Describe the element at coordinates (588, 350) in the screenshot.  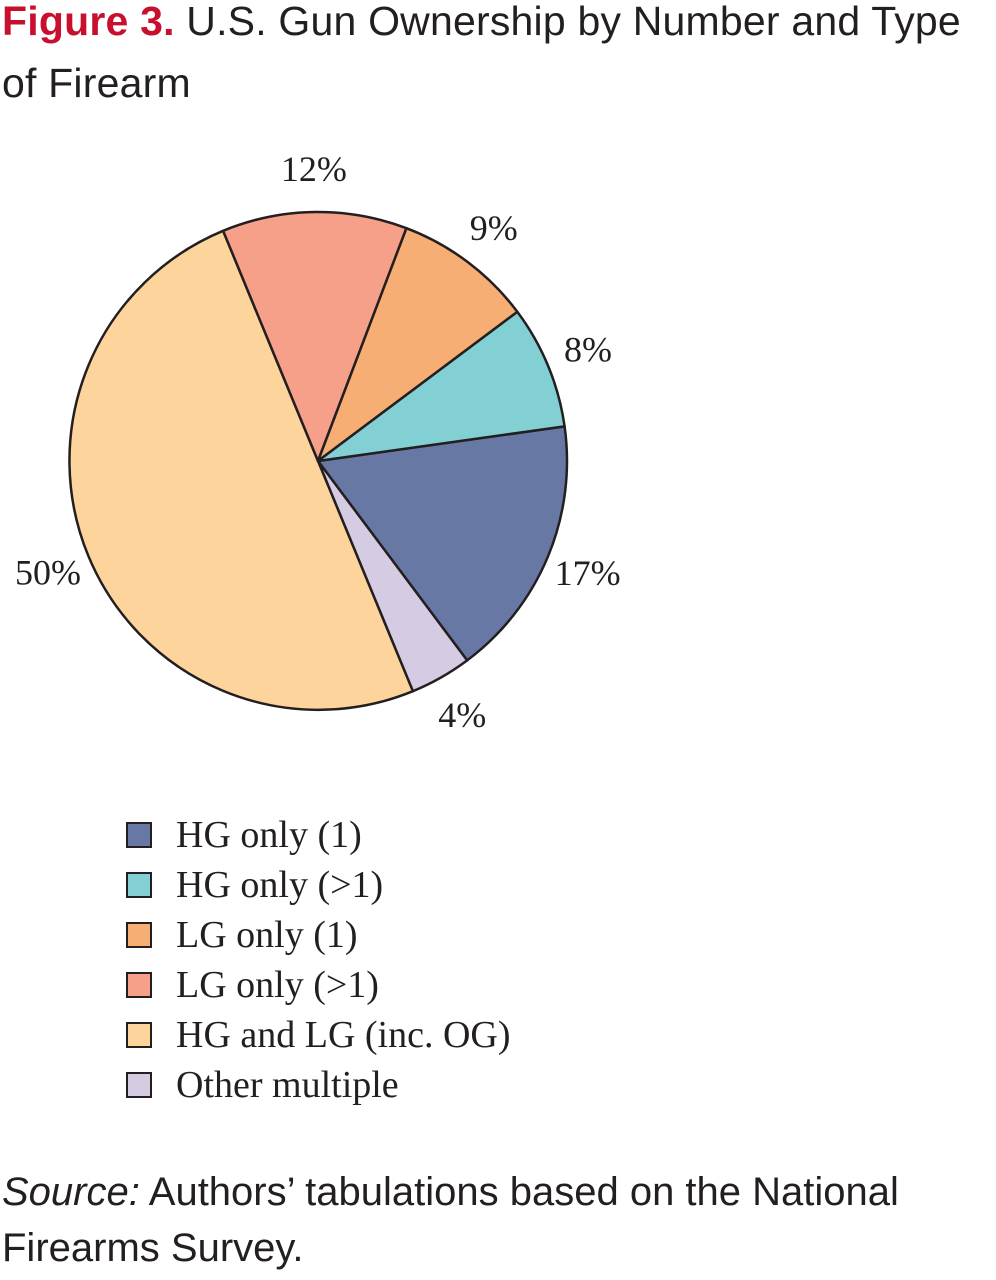
I see `pie-slice-label-5: 8%` at that location.